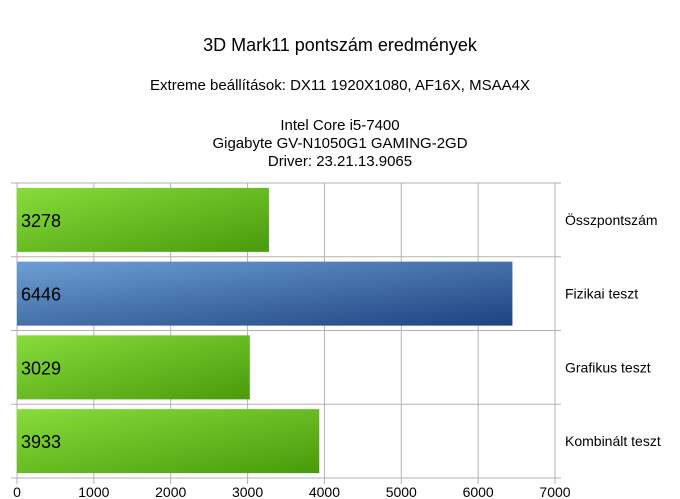 The image size is (680, 499). Describe the element at coordinates (554, 491) in the screenshot. I see `x-tick-label: 7000` at that location.